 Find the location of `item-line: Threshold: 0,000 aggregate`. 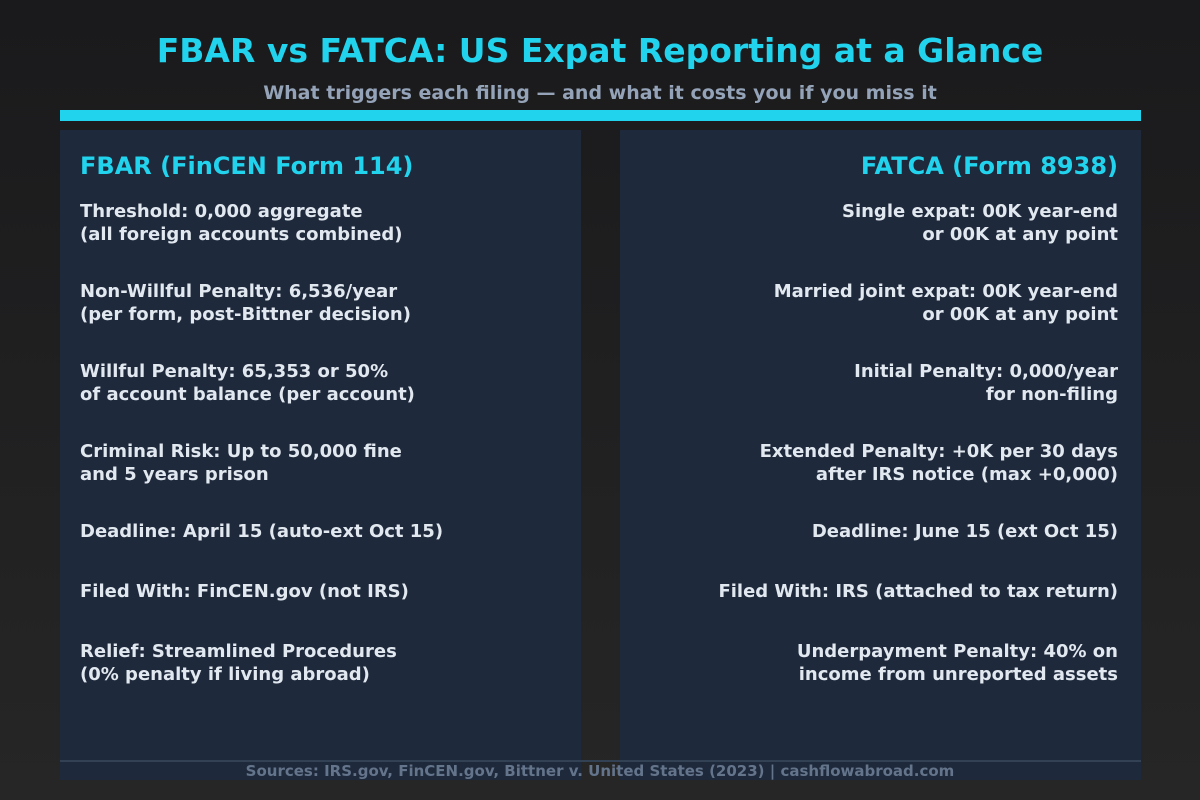

item-line: Threshold: 0,000 aggregate is located at coordinates (221, 211).